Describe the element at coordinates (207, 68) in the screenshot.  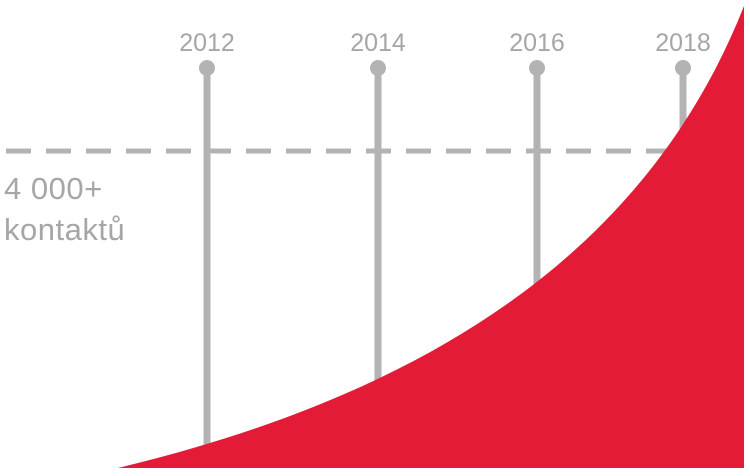
I see `year-dot-2012` at that location.